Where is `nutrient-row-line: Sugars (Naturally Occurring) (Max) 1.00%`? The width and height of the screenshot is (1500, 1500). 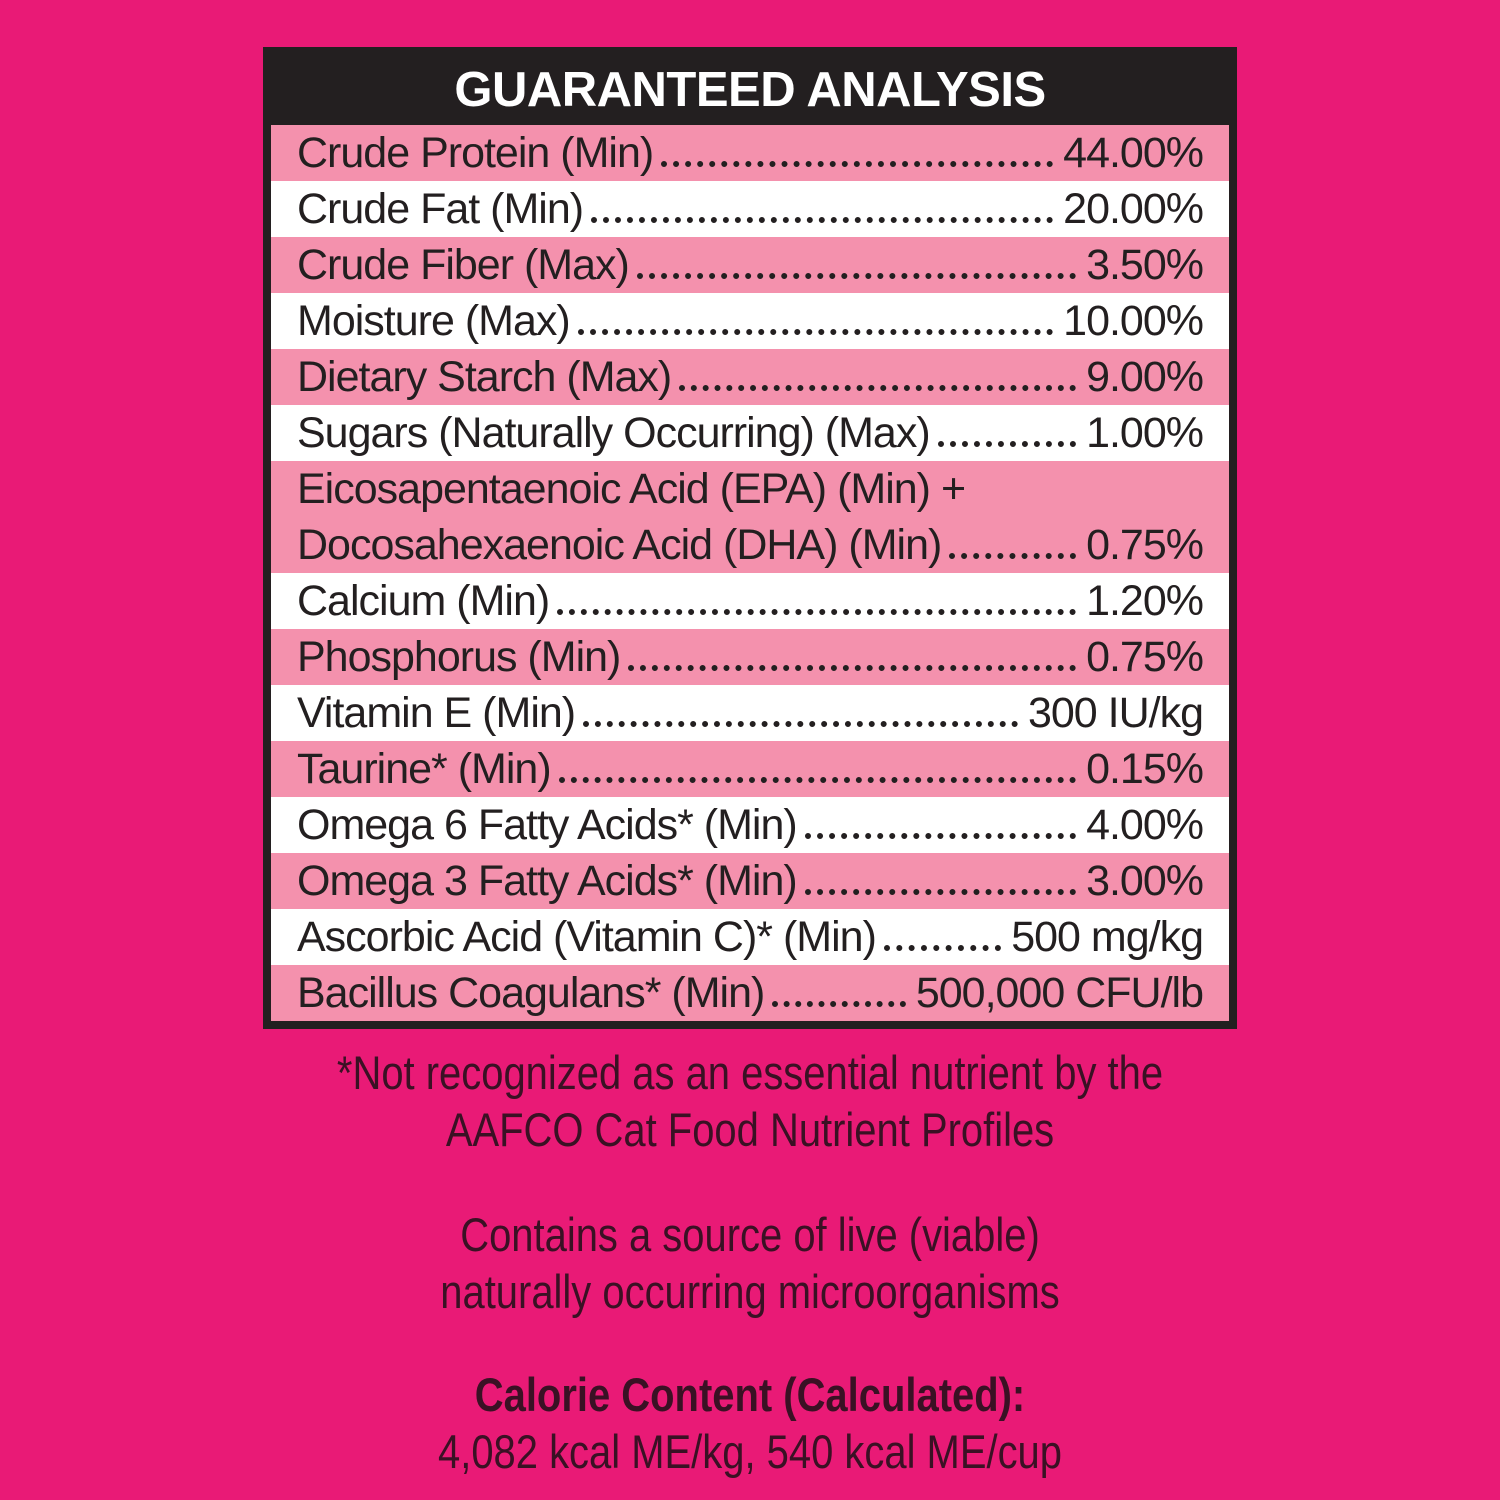 nutrient-row-line: Sugars (Naturally Occurring) (Max) 1.00% is located at coordinates (750, 433).